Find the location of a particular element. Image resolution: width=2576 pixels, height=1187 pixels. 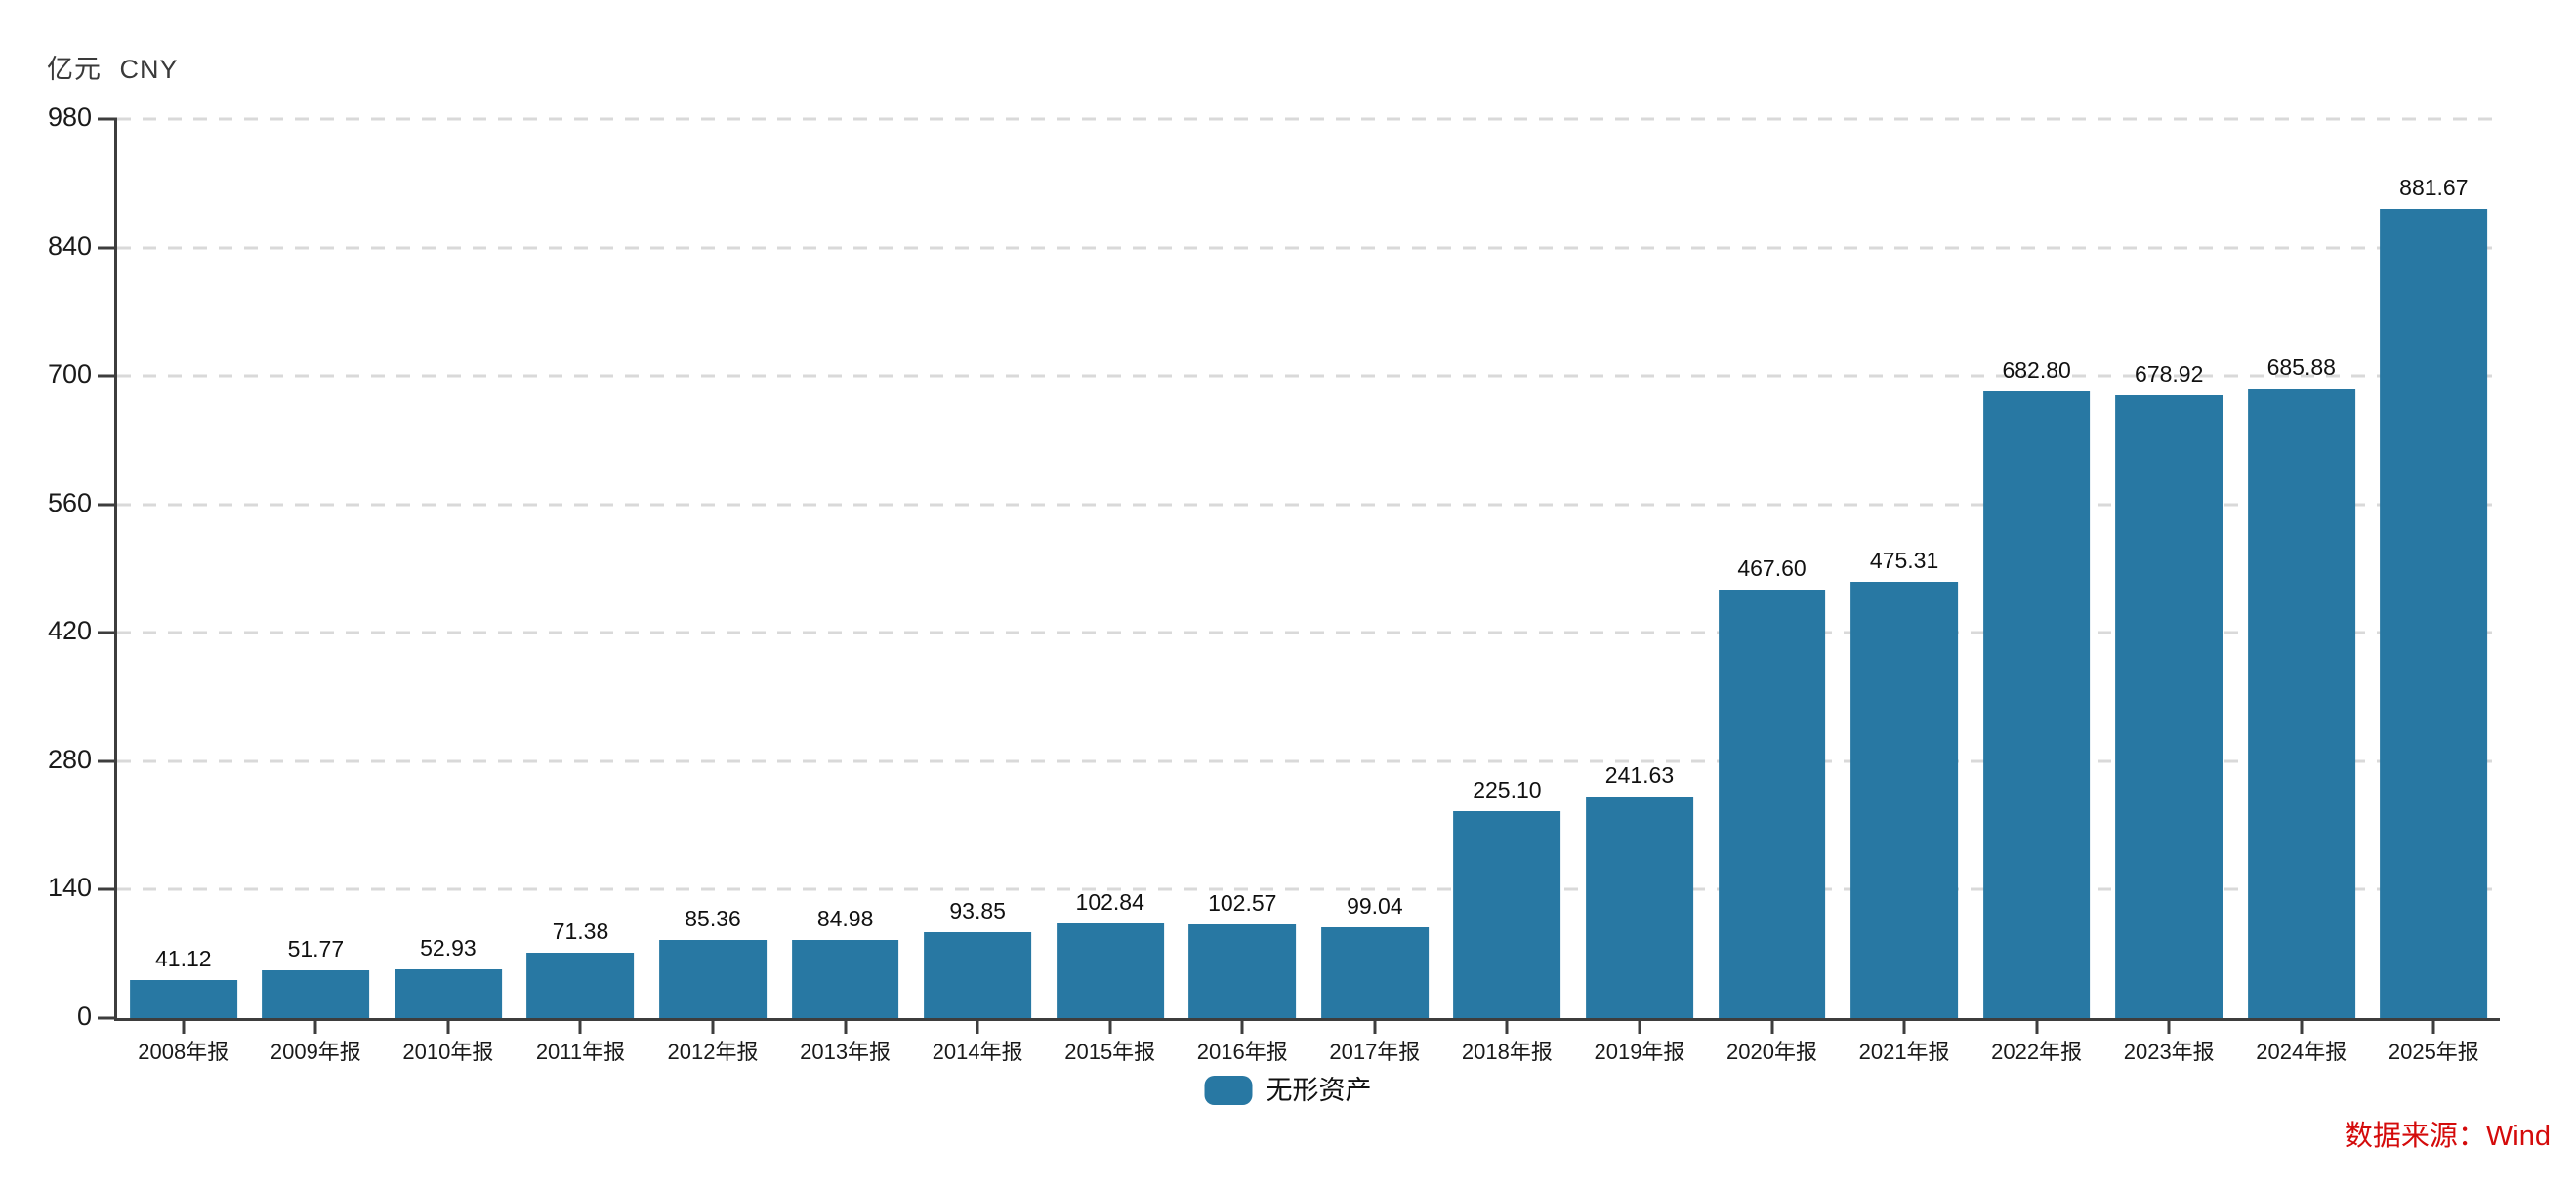

x-tick-label-2009: 2009年报 is located at coordinates (315, 1052).